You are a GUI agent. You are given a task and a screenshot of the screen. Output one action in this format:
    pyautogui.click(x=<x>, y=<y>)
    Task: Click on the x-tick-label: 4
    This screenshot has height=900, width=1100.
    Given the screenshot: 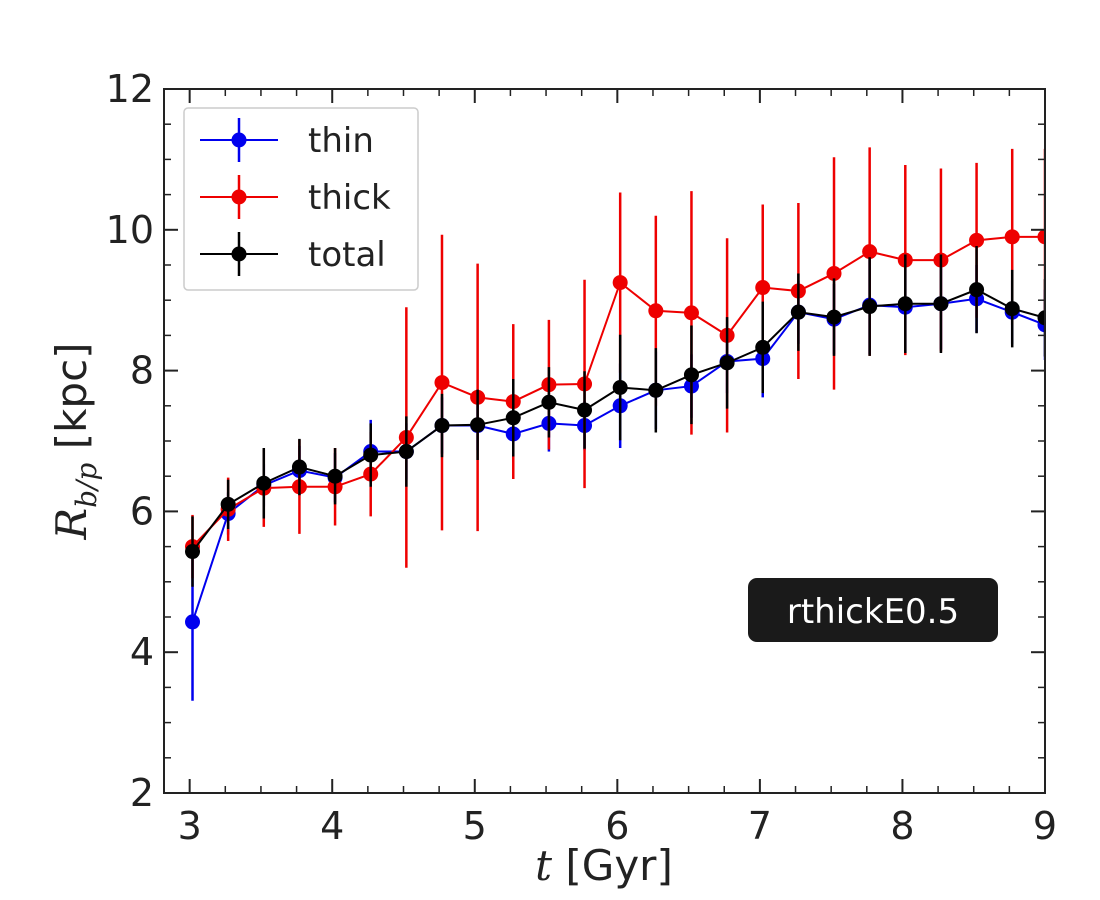 What is the action you would take?
    pyautogui.click(x=332, y=826)
    